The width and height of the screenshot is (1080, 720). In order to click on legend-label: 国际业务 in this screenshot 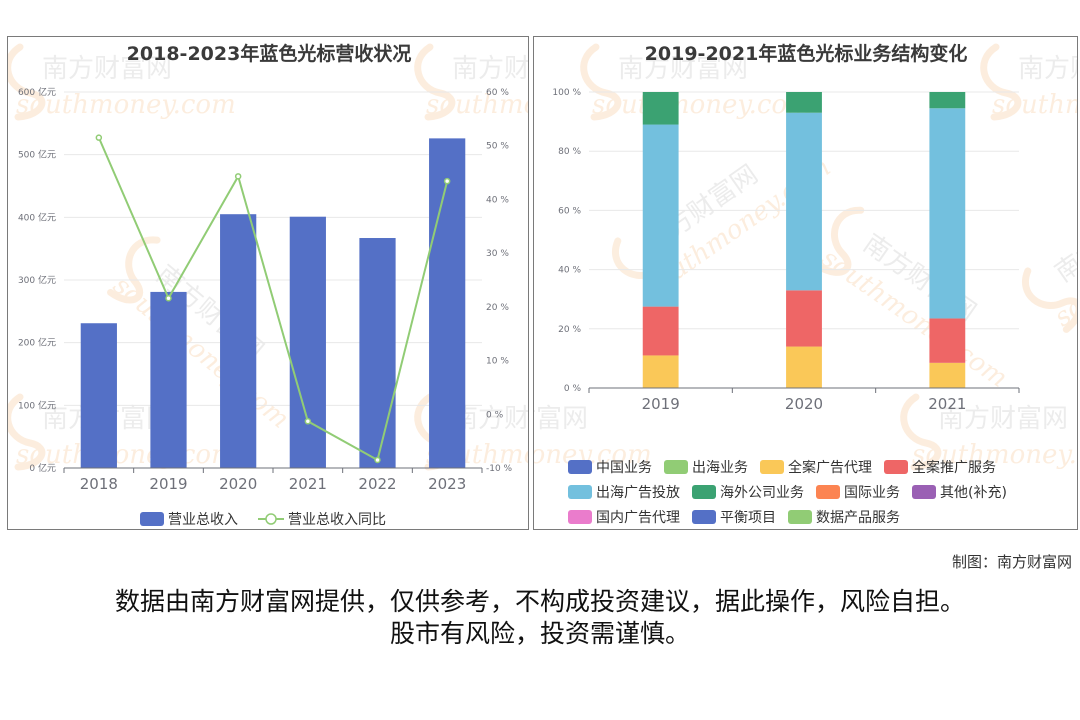, I will do `click(872, 493)`.